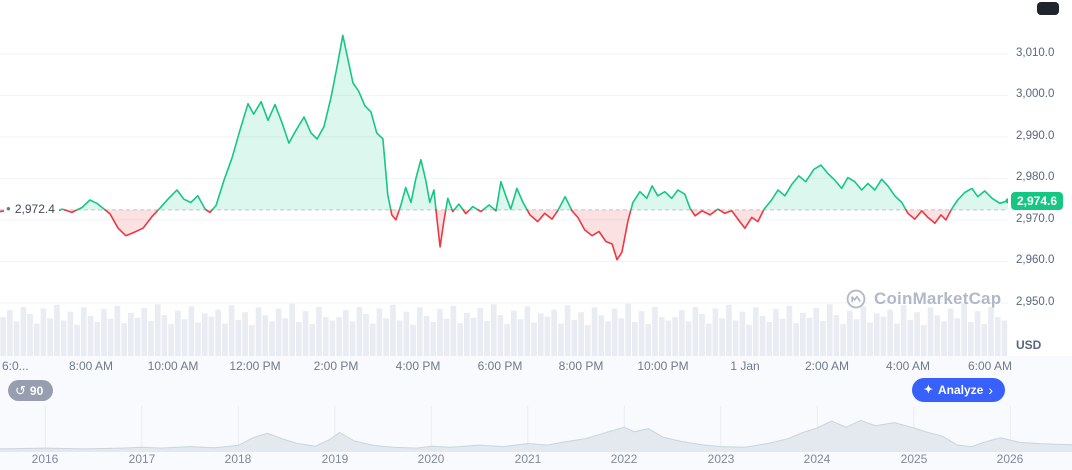 The height and width of the screenshot is (470, 1072). Describe the element at coordinates (528, 459) in the screenshot. I see `navigator-year-label: 2021` at that location.